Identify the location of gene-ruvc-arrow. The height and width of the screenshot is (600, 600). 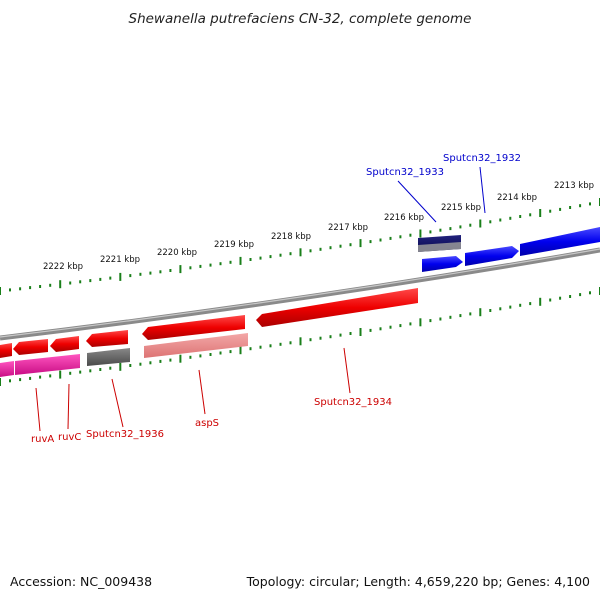
(30, 347).